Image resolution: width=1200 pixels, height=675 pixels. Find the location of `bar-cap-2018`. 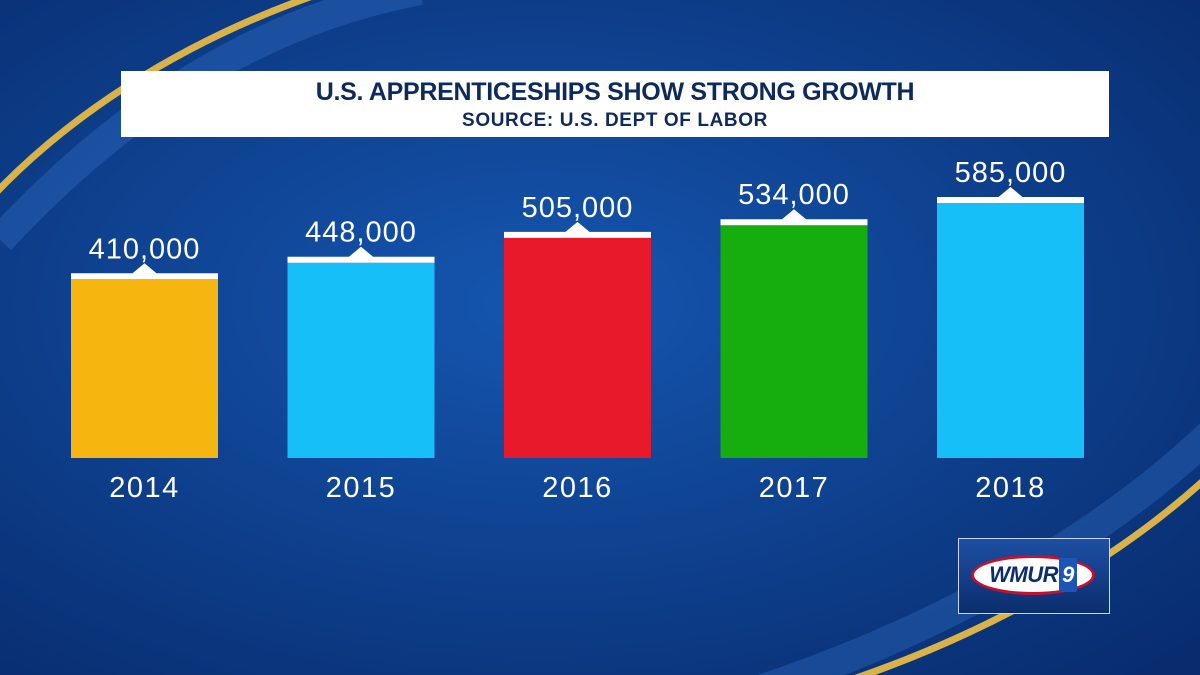

bar-cap-2018 is located at coordinates (1010, 195).